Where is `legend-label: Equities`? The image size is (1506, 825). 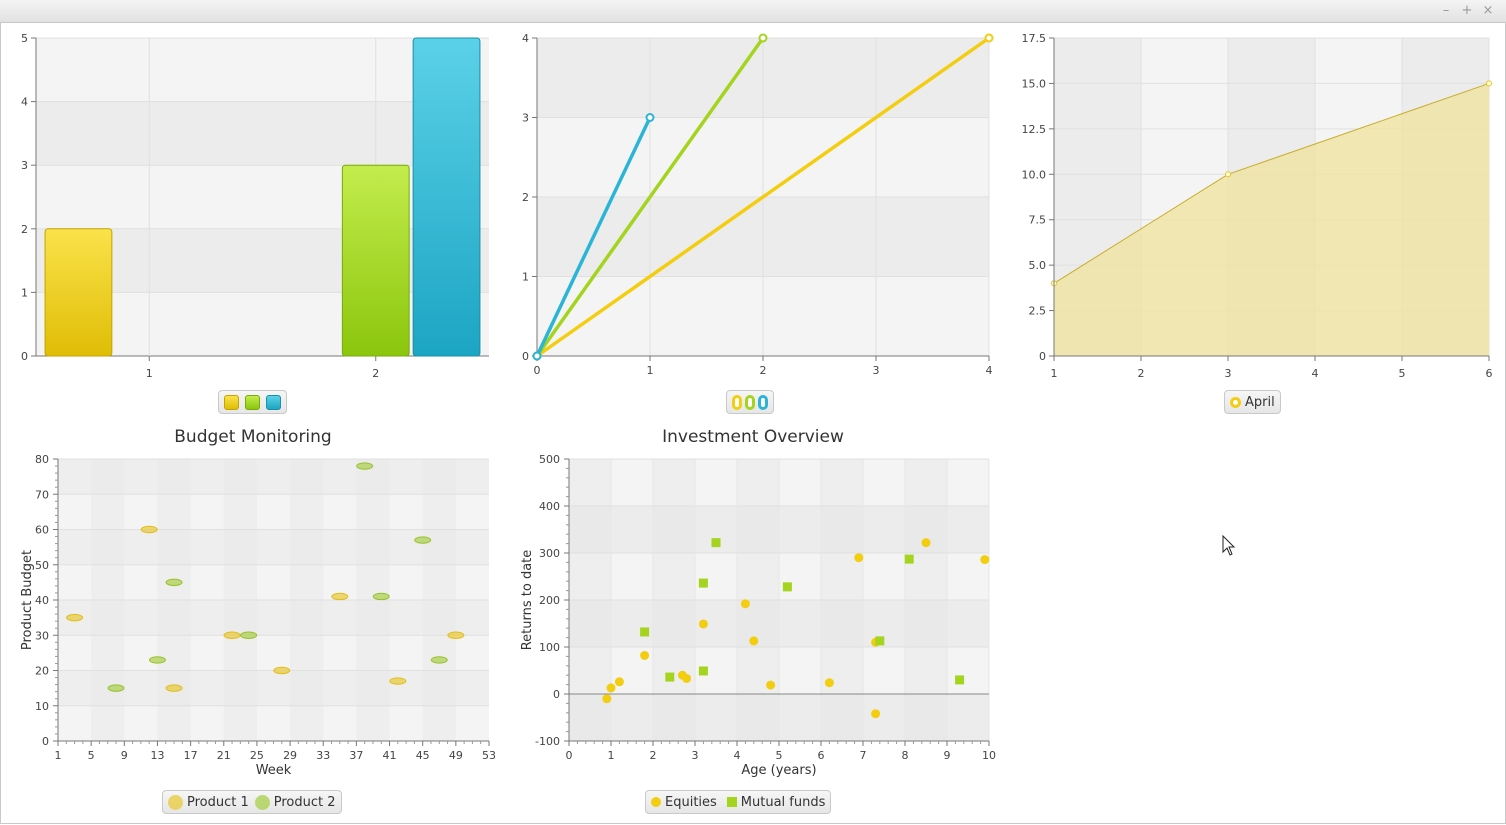 legend-label: Equities is located at coordinates (691, 802).